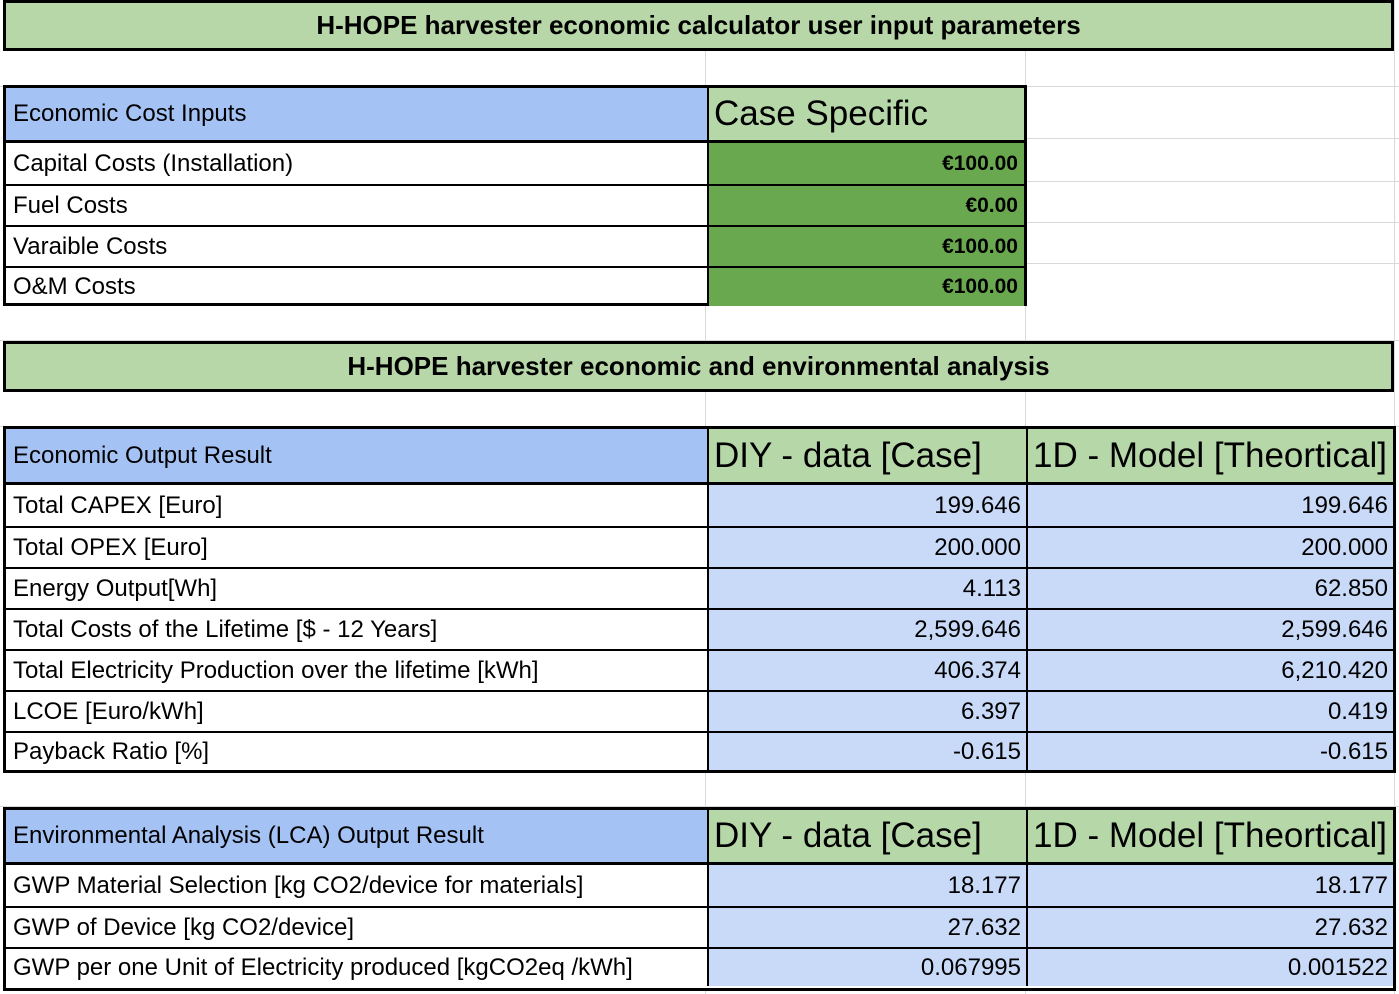  Describe the element at coordinates (74, 286) in the screenshot. I see `input-row-label: O&M Costs` at that location.